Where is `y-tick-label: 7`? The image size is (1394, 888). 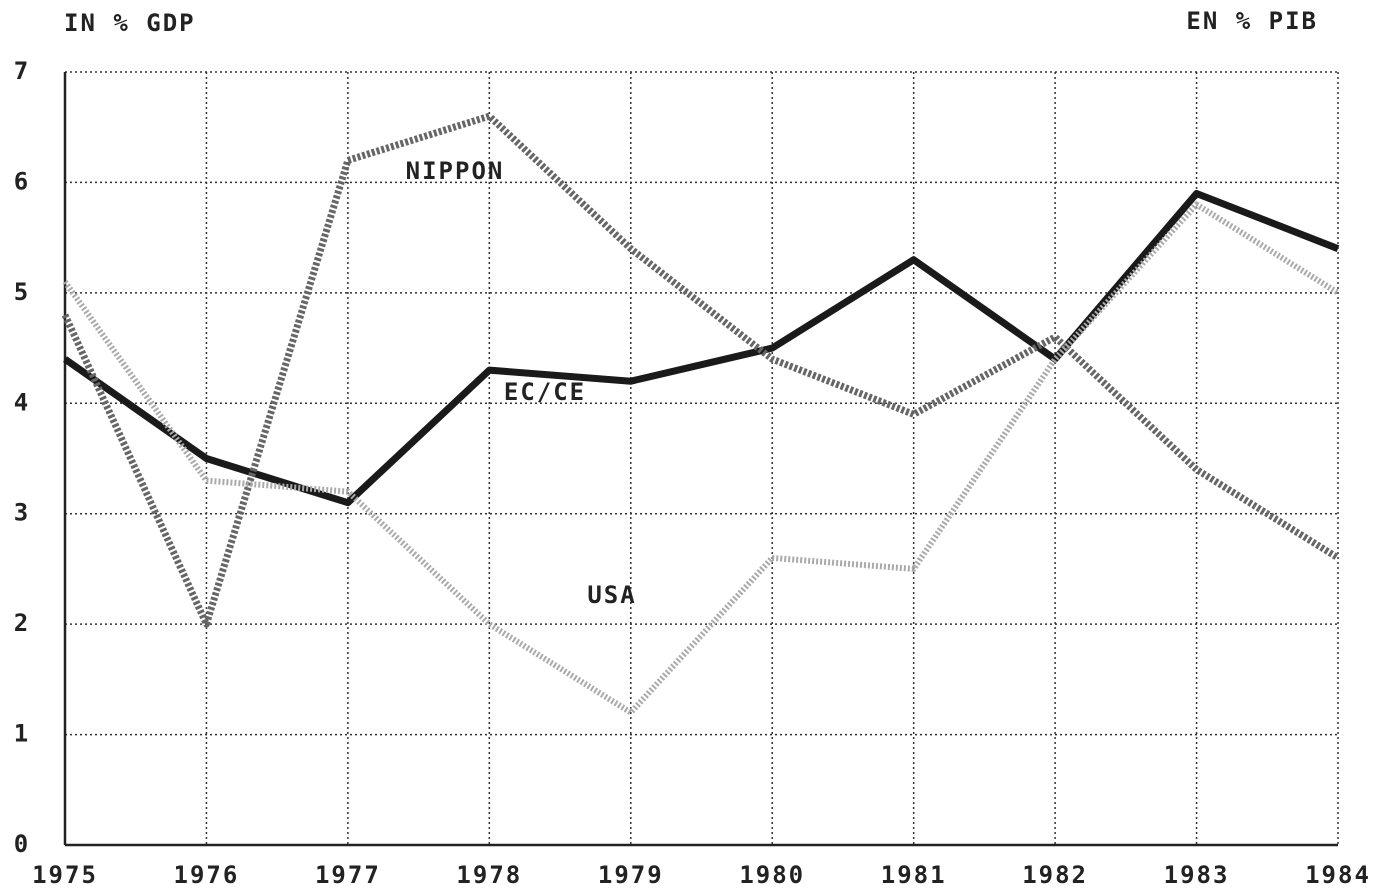
y-tick-label: 7 is located at coordinates (22, 71).